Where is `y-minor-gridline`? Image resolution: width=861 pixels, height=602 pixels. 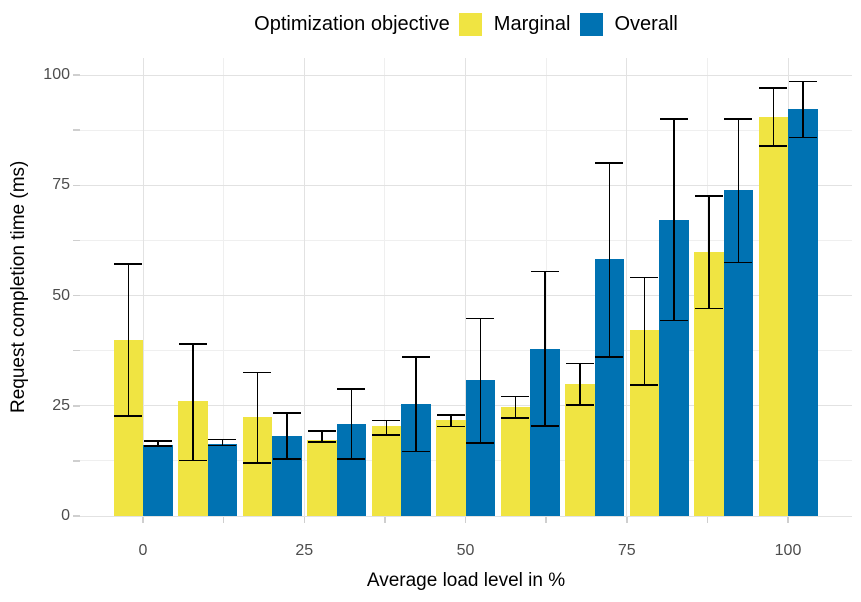 y-minor-gridline is located at coordinates (466, 351).